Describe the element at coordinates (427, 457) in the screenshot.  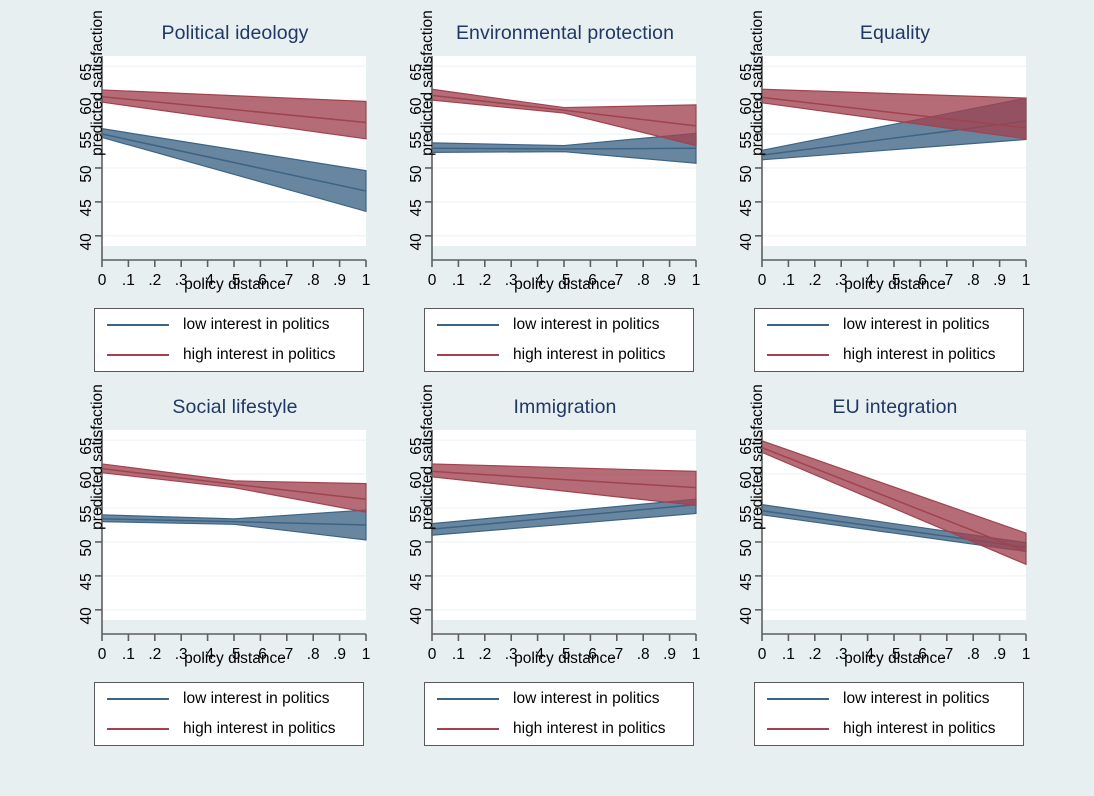
I see `y-axis-label: predicted satisfaction` at that location.